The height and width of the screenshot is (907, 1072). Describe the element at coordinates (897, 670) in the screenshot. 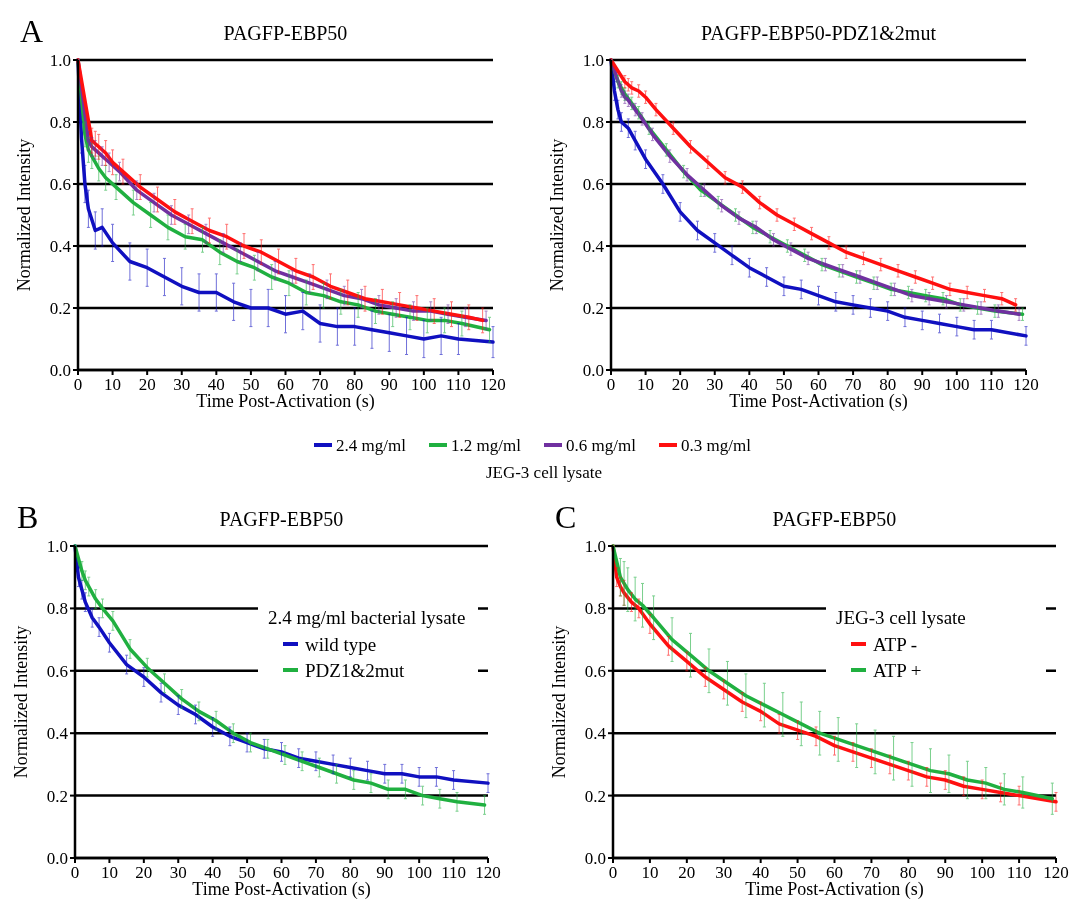

I see `legend-label: ATP +` at that location.